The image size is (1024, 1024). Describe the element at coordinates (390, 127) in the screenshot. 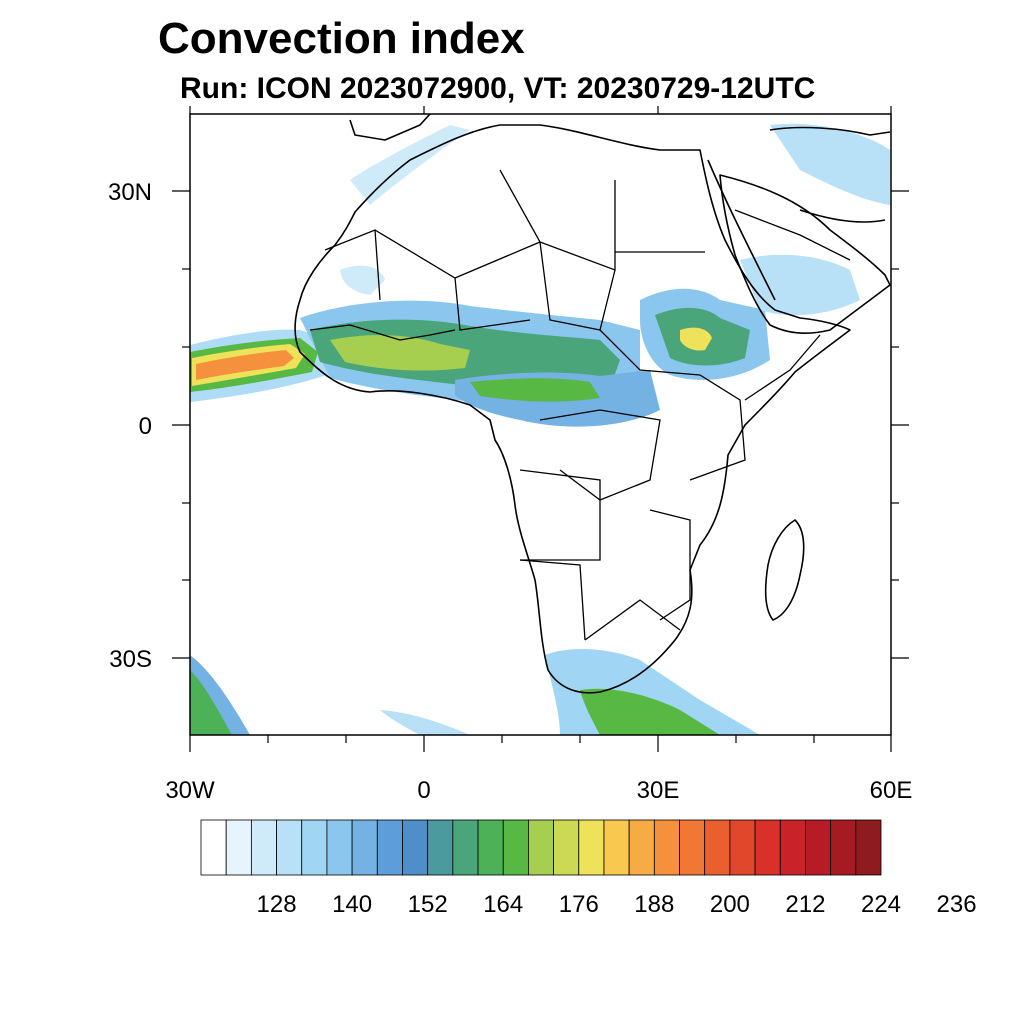

I see `coastline-iberia` at that location.